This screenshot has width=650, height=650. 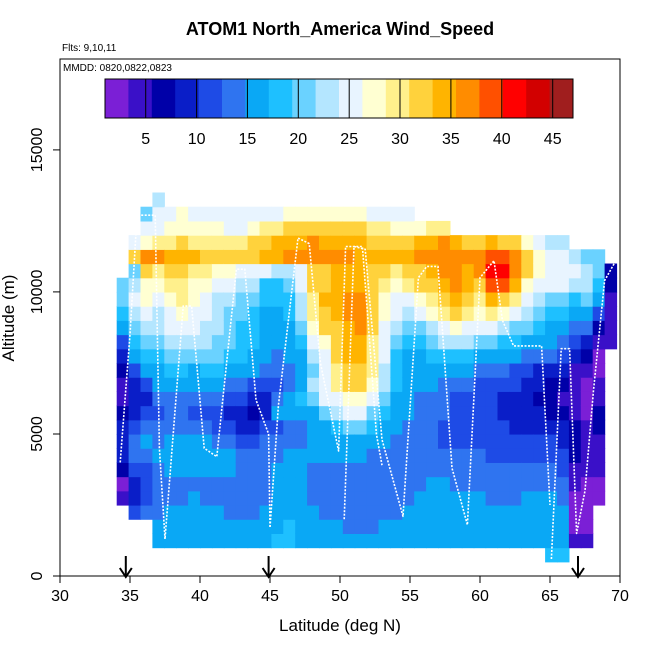 What do you see at coordinates (340, 29) in the screenshot?
I see `chart-title: ATOM1 North_America Wind_Speed` at bounding box center [340, 29].